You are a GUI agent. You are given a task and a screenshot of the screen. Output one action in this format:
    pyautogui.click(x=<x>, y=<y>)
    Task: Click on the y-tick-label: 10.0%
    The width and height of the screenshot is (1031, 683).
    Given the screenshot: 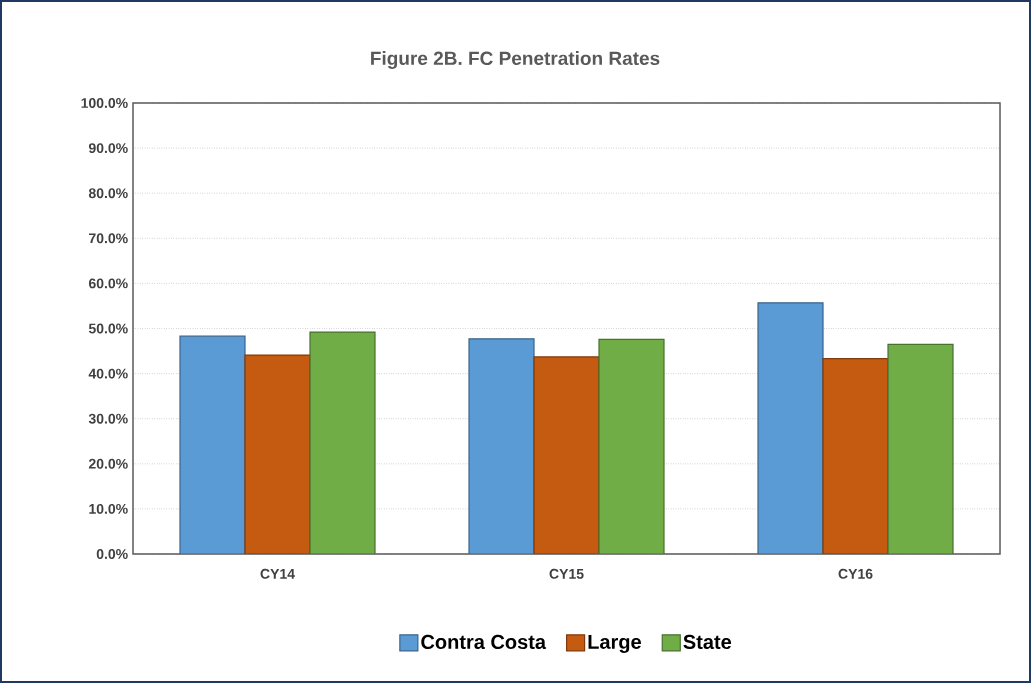 What is the action you would take?
    pyautogui.click(x=108, y=508)
    